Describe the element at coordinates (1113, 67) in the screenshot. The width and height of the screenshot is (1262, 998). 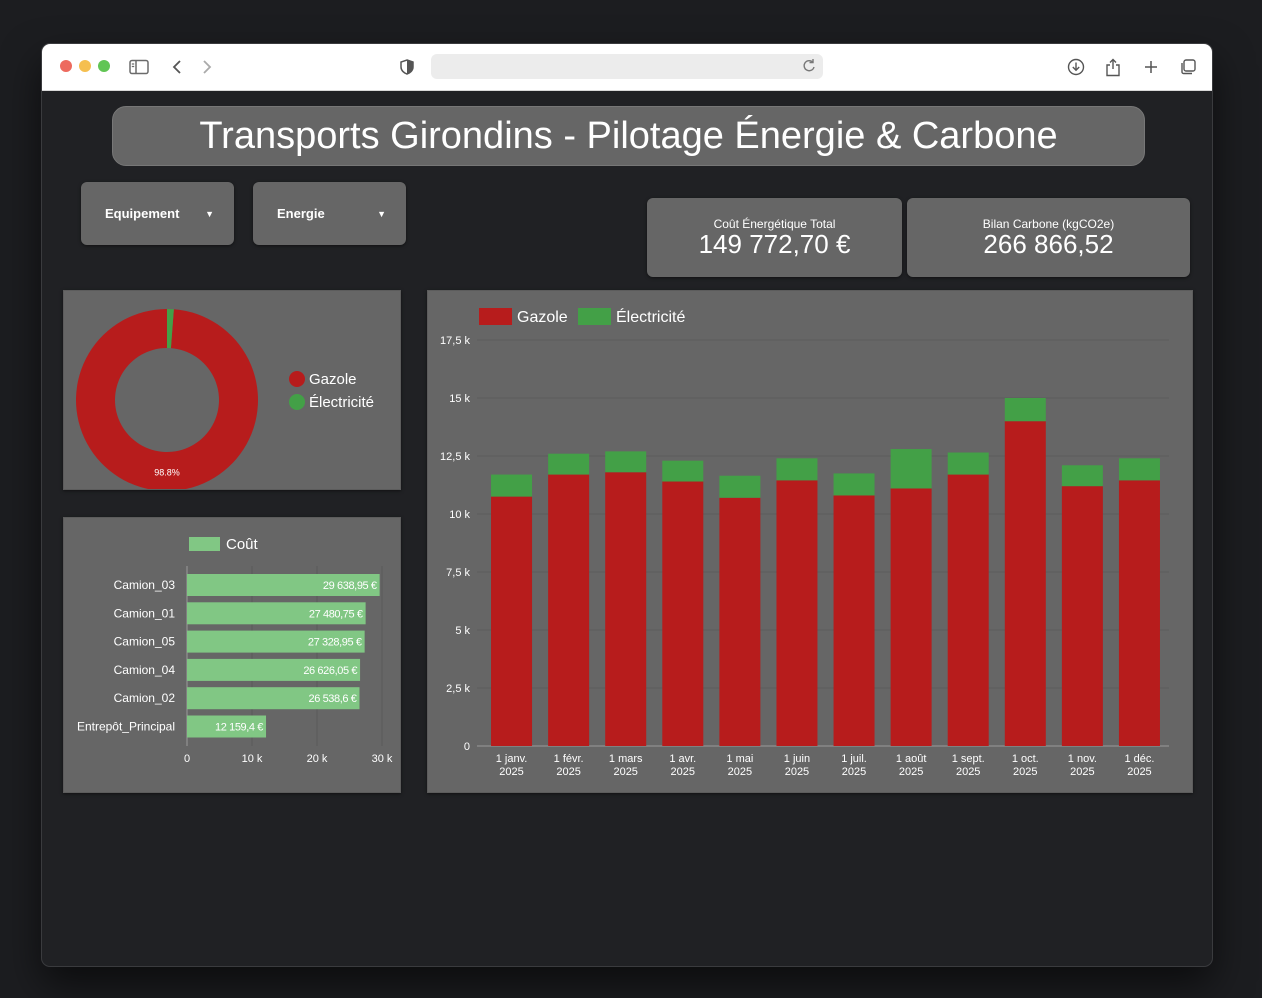
I see `share-icon` at that location.